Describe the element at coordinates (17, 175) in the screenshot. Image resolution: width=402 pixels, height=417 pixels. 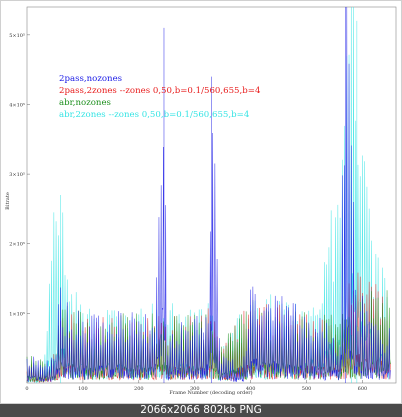
I see `y-tick-label-300000: 3×10⁵` at that location.